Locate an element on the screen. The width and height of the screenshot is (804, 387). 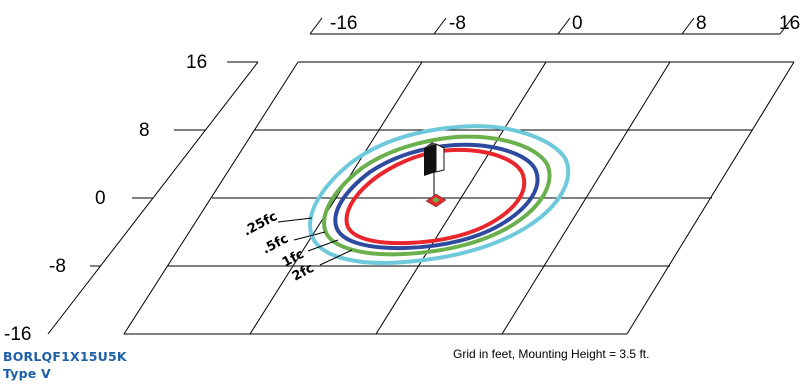
x-tick-label: 8 is located at coordinates (701, 23).